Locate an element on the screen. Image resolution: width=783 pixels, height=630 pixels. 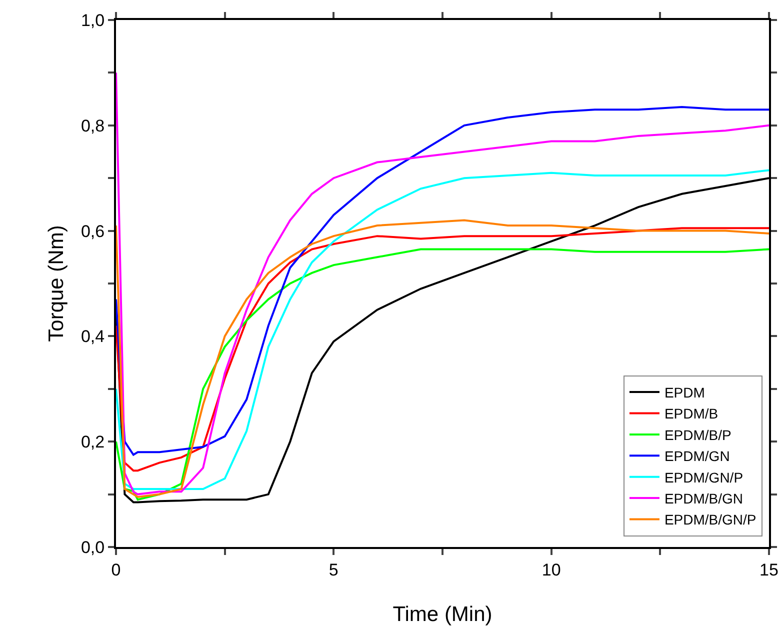
x-tick-label: 15 is located at coordinates (769, 570).